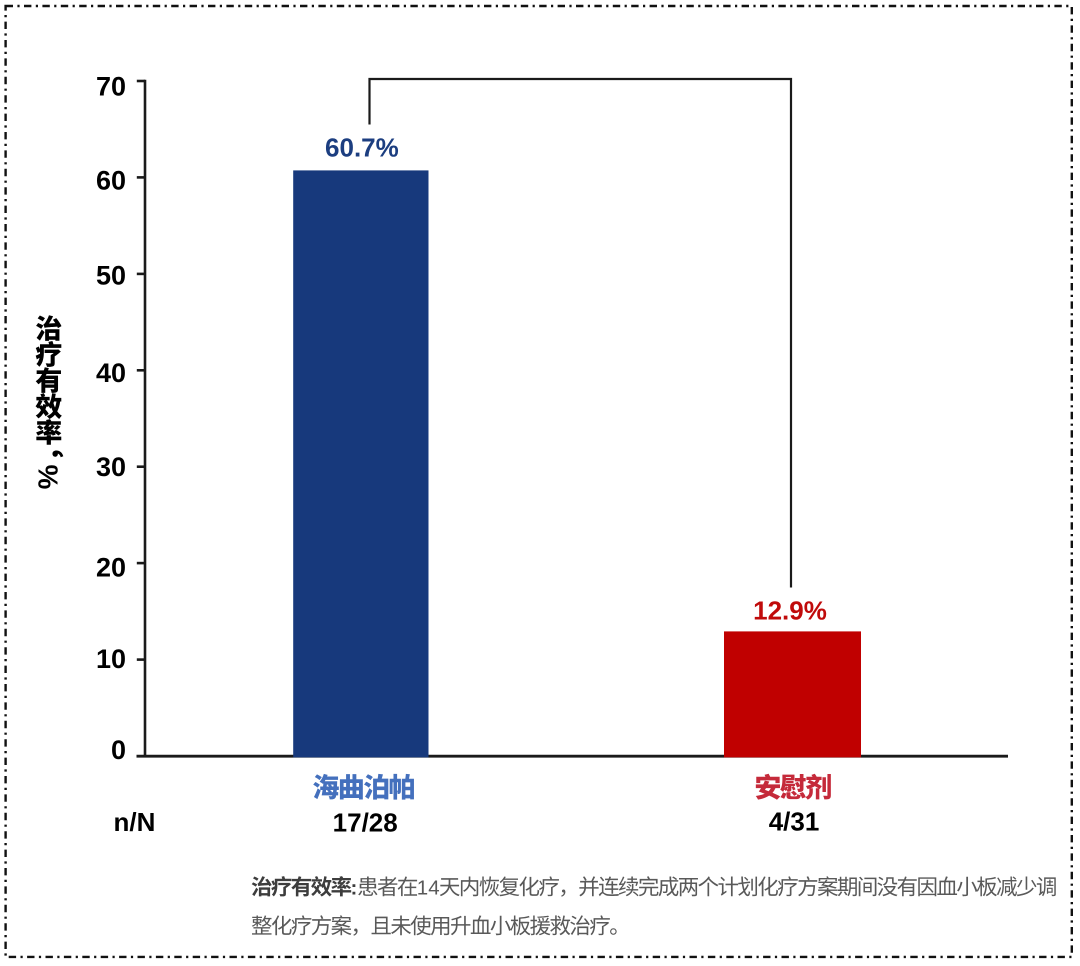  Describe the element at coordinates (111, 87) in the screenshot. I see `svg-text: 70` at that location.